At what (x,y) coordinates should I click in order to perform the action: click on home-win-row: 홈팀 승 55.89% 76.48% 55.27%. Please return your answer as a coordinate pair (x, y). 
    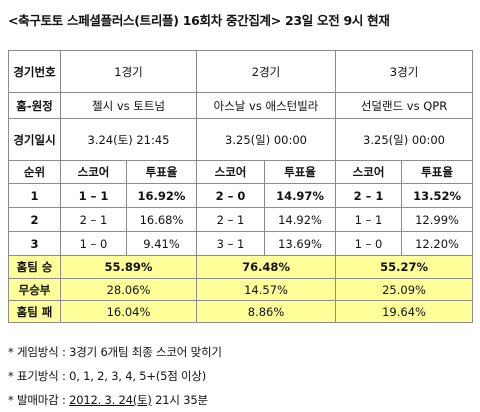
    Looking at the image, I should click on (241, 267).